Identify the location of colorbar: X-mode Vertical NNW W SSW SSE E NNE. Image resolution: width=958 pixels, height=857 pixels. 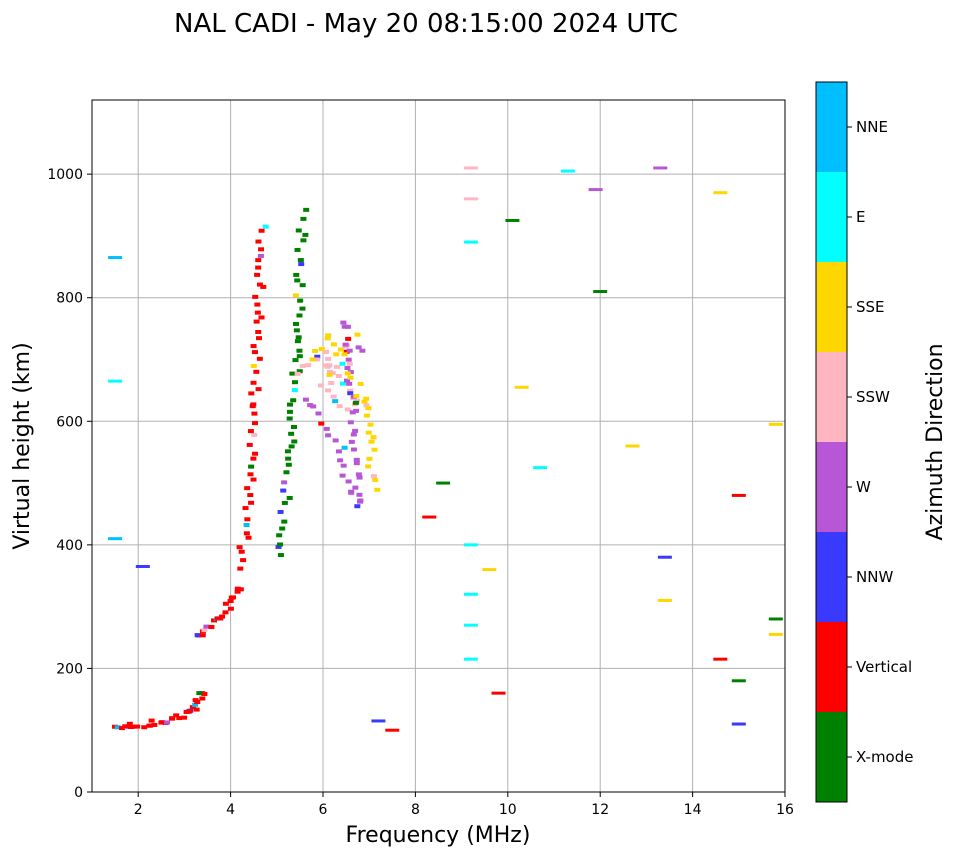
(864, 442).